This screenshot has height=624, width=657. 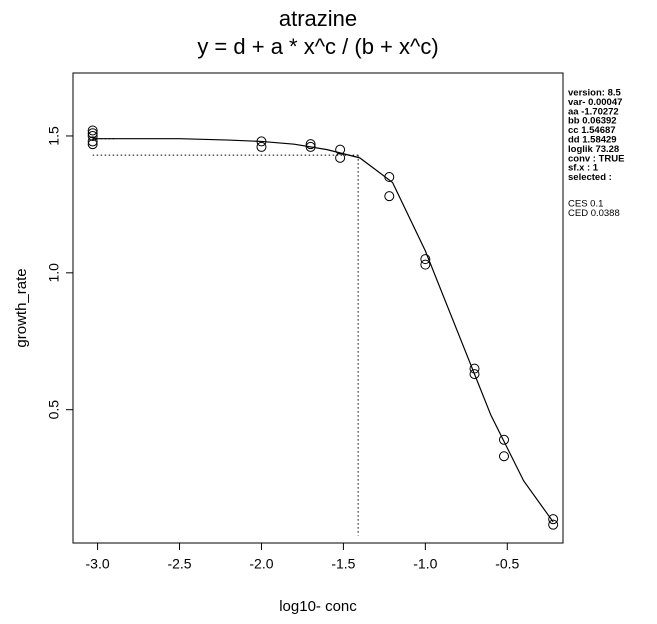 What do you see at coordinates (507, 564) in the screenshot?
I see `x-tick-label: -0.5` at bounding box center [507, 564].